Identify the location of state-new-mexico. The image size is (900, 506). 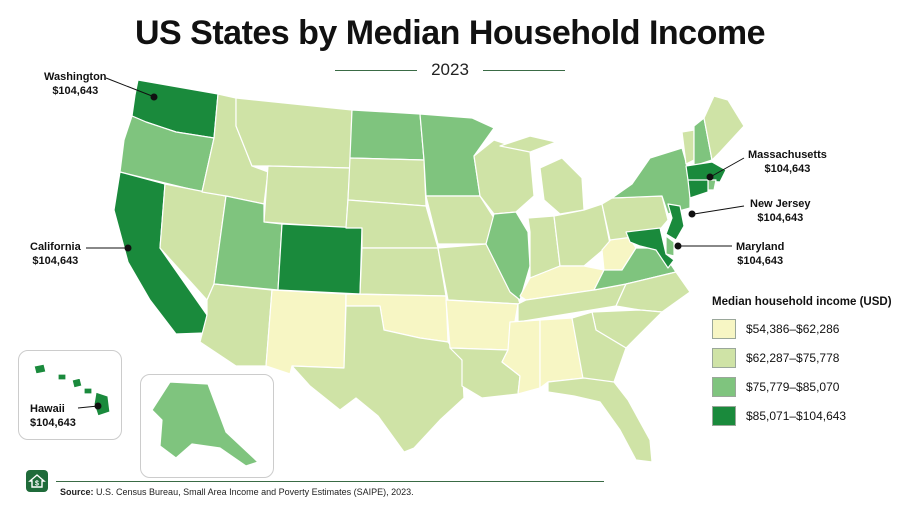
(306, 332).